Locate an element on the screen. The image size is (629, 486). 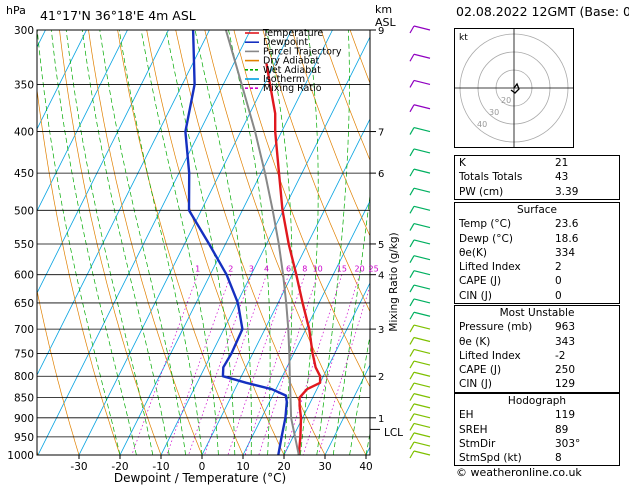
temperature-tick-label: 20 is located at coordinates (283, 467).